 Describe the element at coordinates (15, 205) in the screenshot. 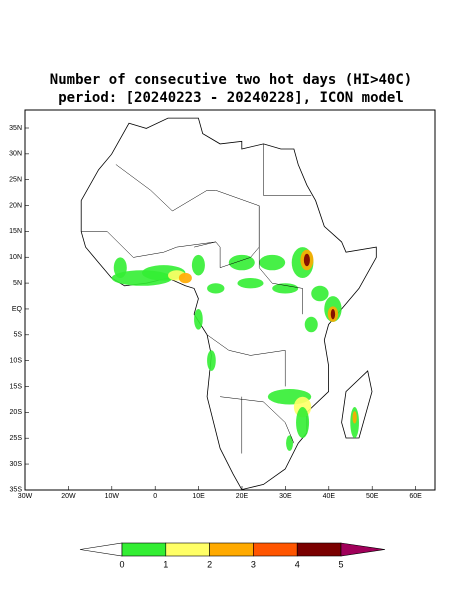

I see `lat-label: 20N` at that location.